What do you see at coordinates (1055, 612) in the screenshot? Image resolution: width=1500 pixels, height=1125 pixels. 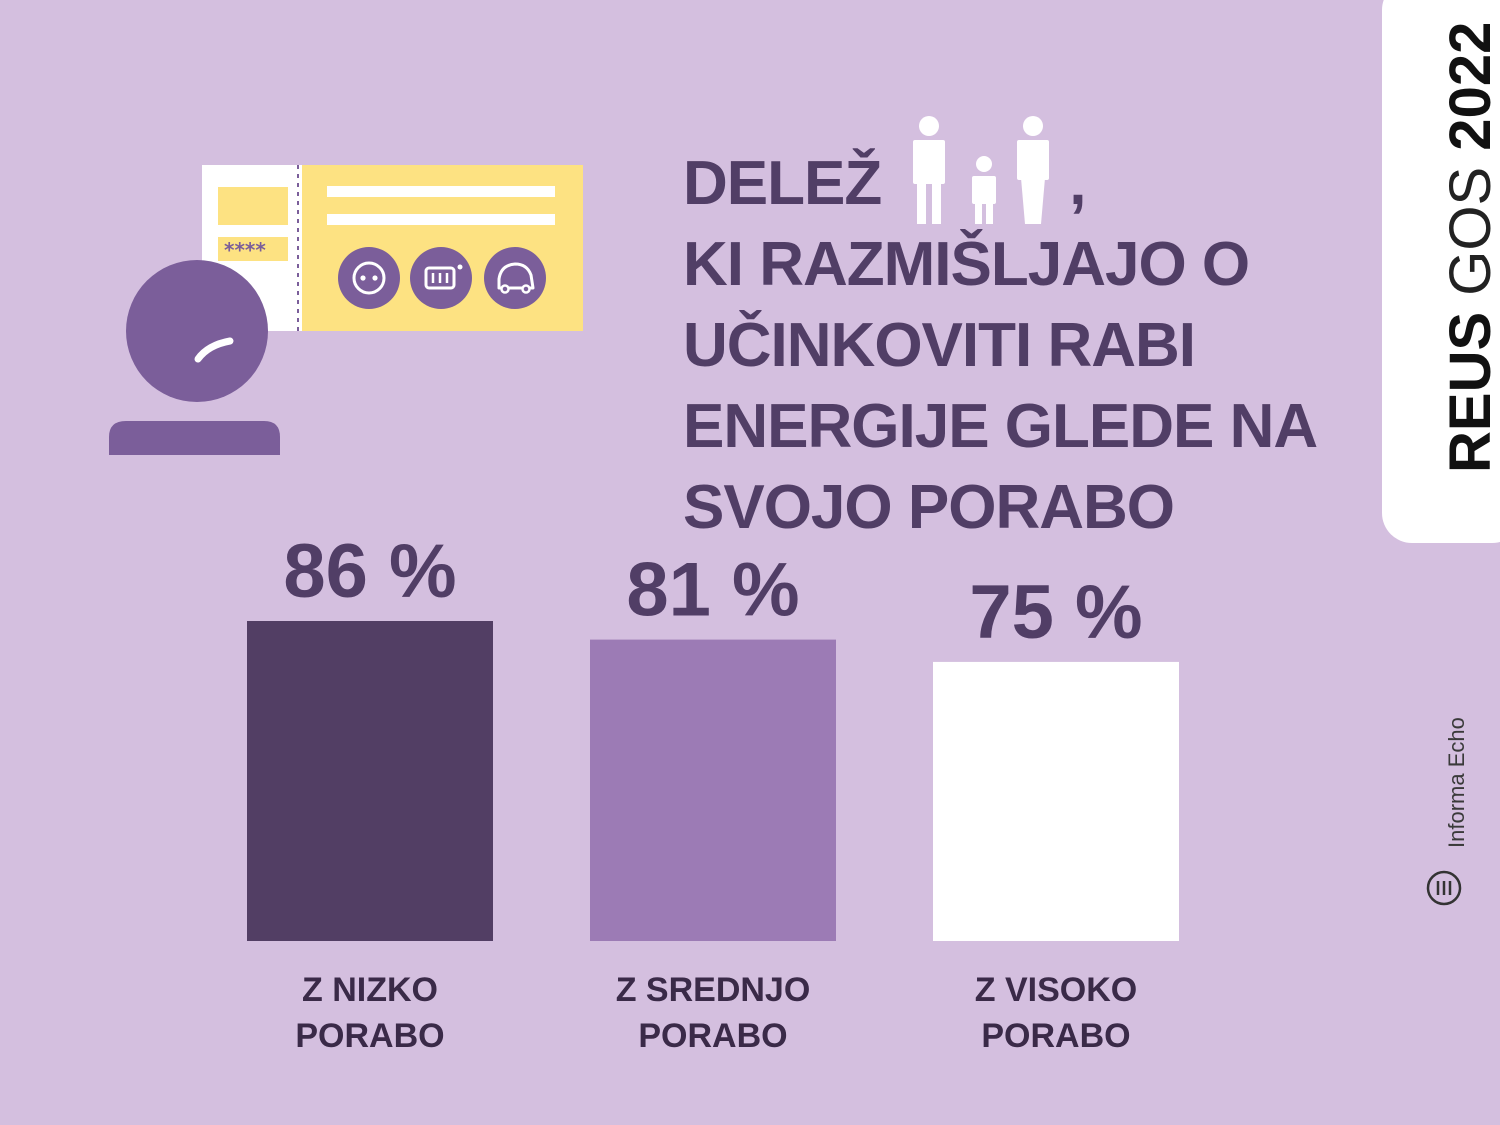 I see `value-label-3: 75 %` at bounding box center [1055, 612].